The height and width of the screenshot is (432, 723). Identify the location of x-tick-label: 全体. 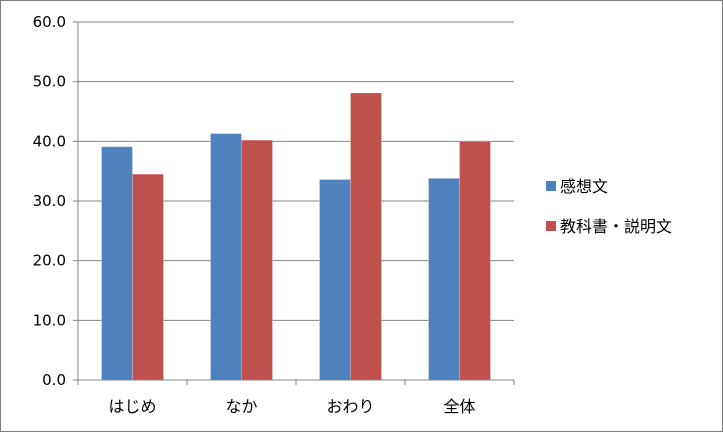
(459, 406).